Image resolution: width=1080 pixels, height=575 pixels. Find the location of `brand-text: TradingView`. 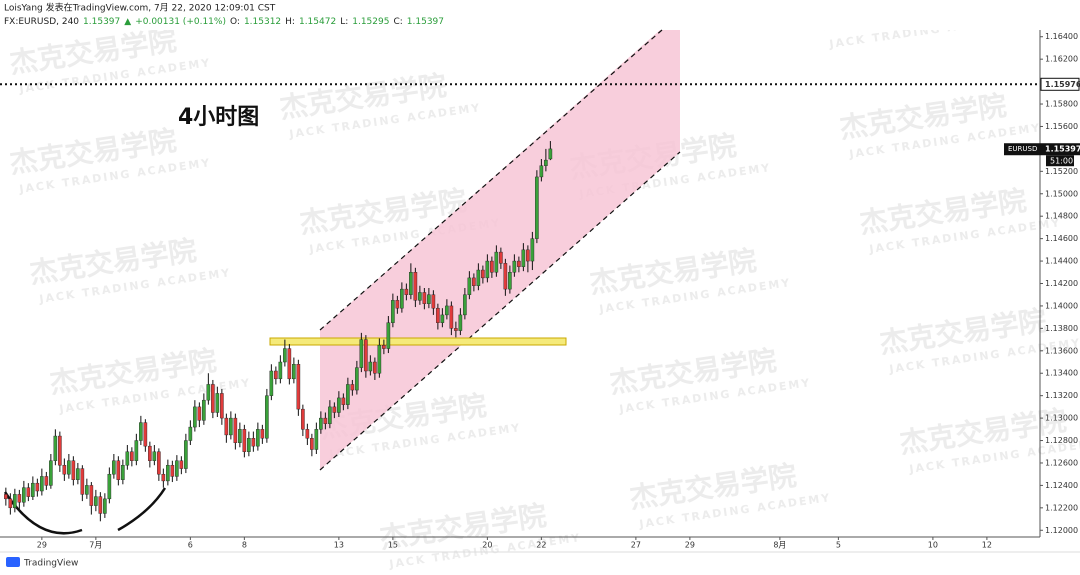

brand-text: TradingView is located at coordinates (50, 564).